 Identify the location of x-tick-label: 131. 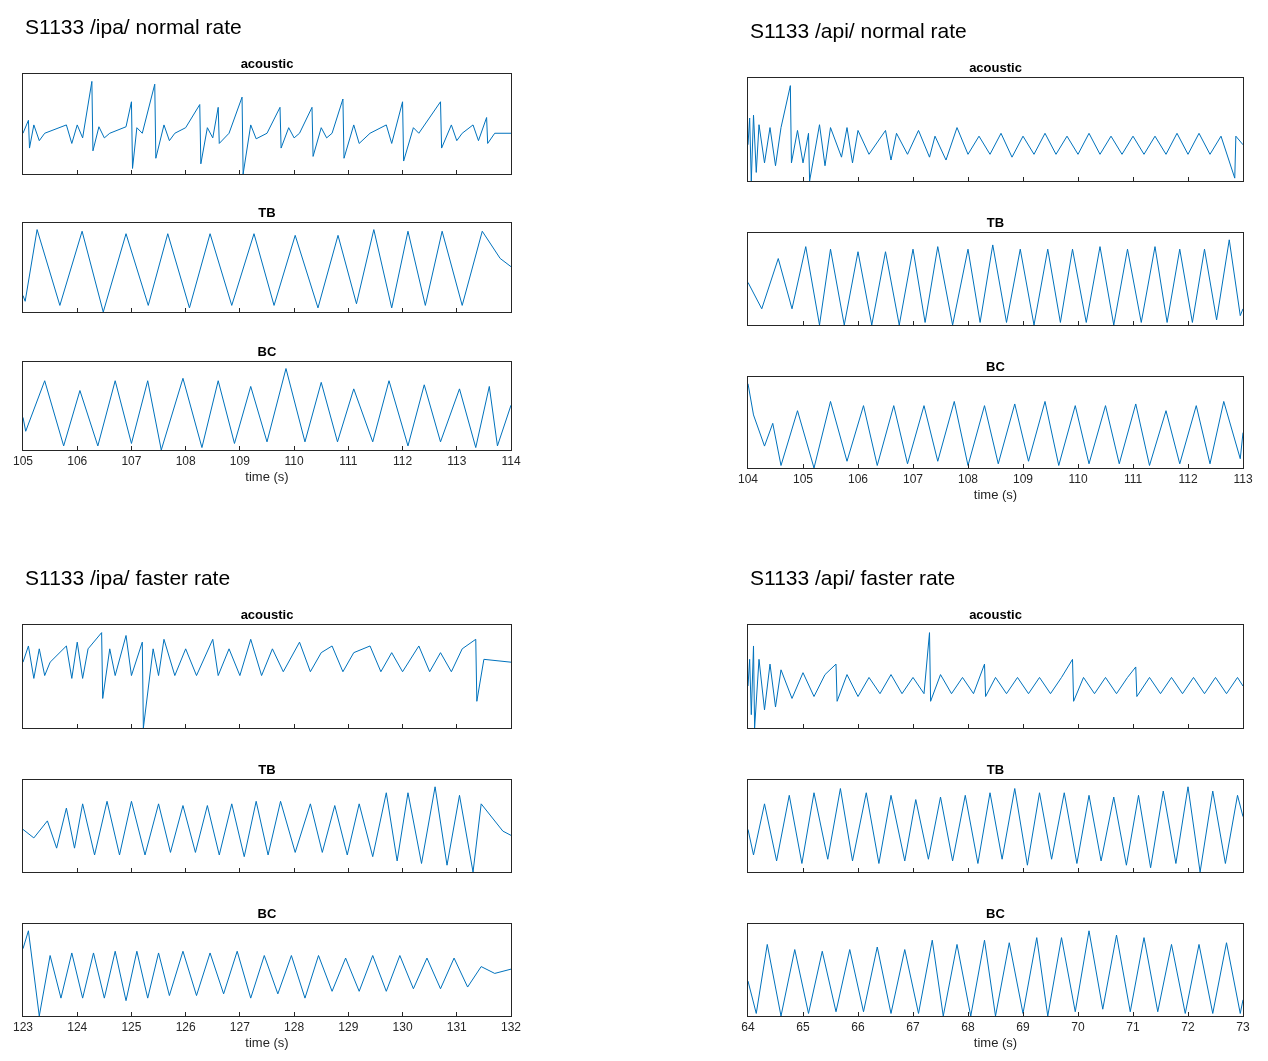
(457, 1027).